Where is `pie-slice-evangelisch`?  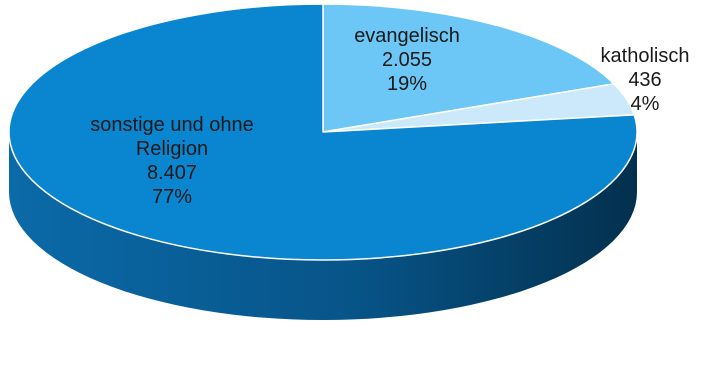 pie-slice-evangelisch is located at coordinates (468, 68).